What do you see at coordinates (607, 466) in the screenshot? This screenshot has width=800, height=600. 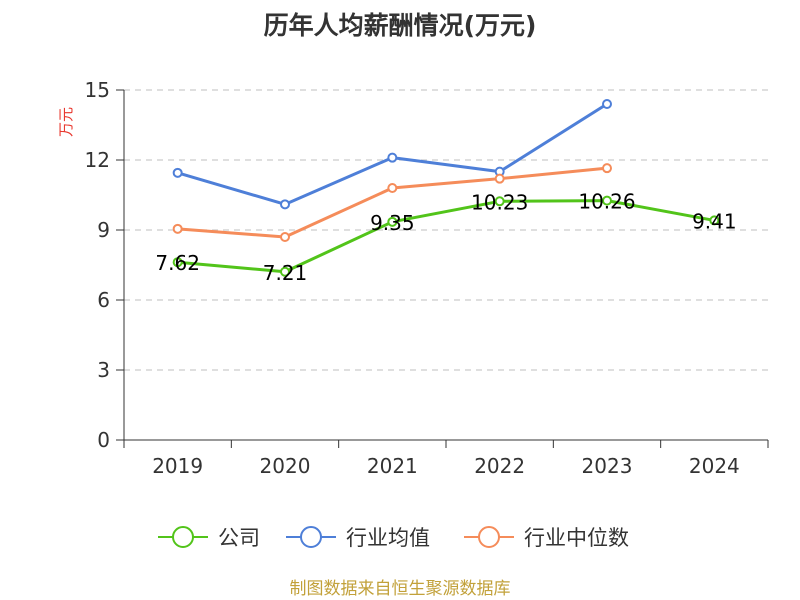 I see `x-tick-label: 2023` at bounding box center [607, 466].